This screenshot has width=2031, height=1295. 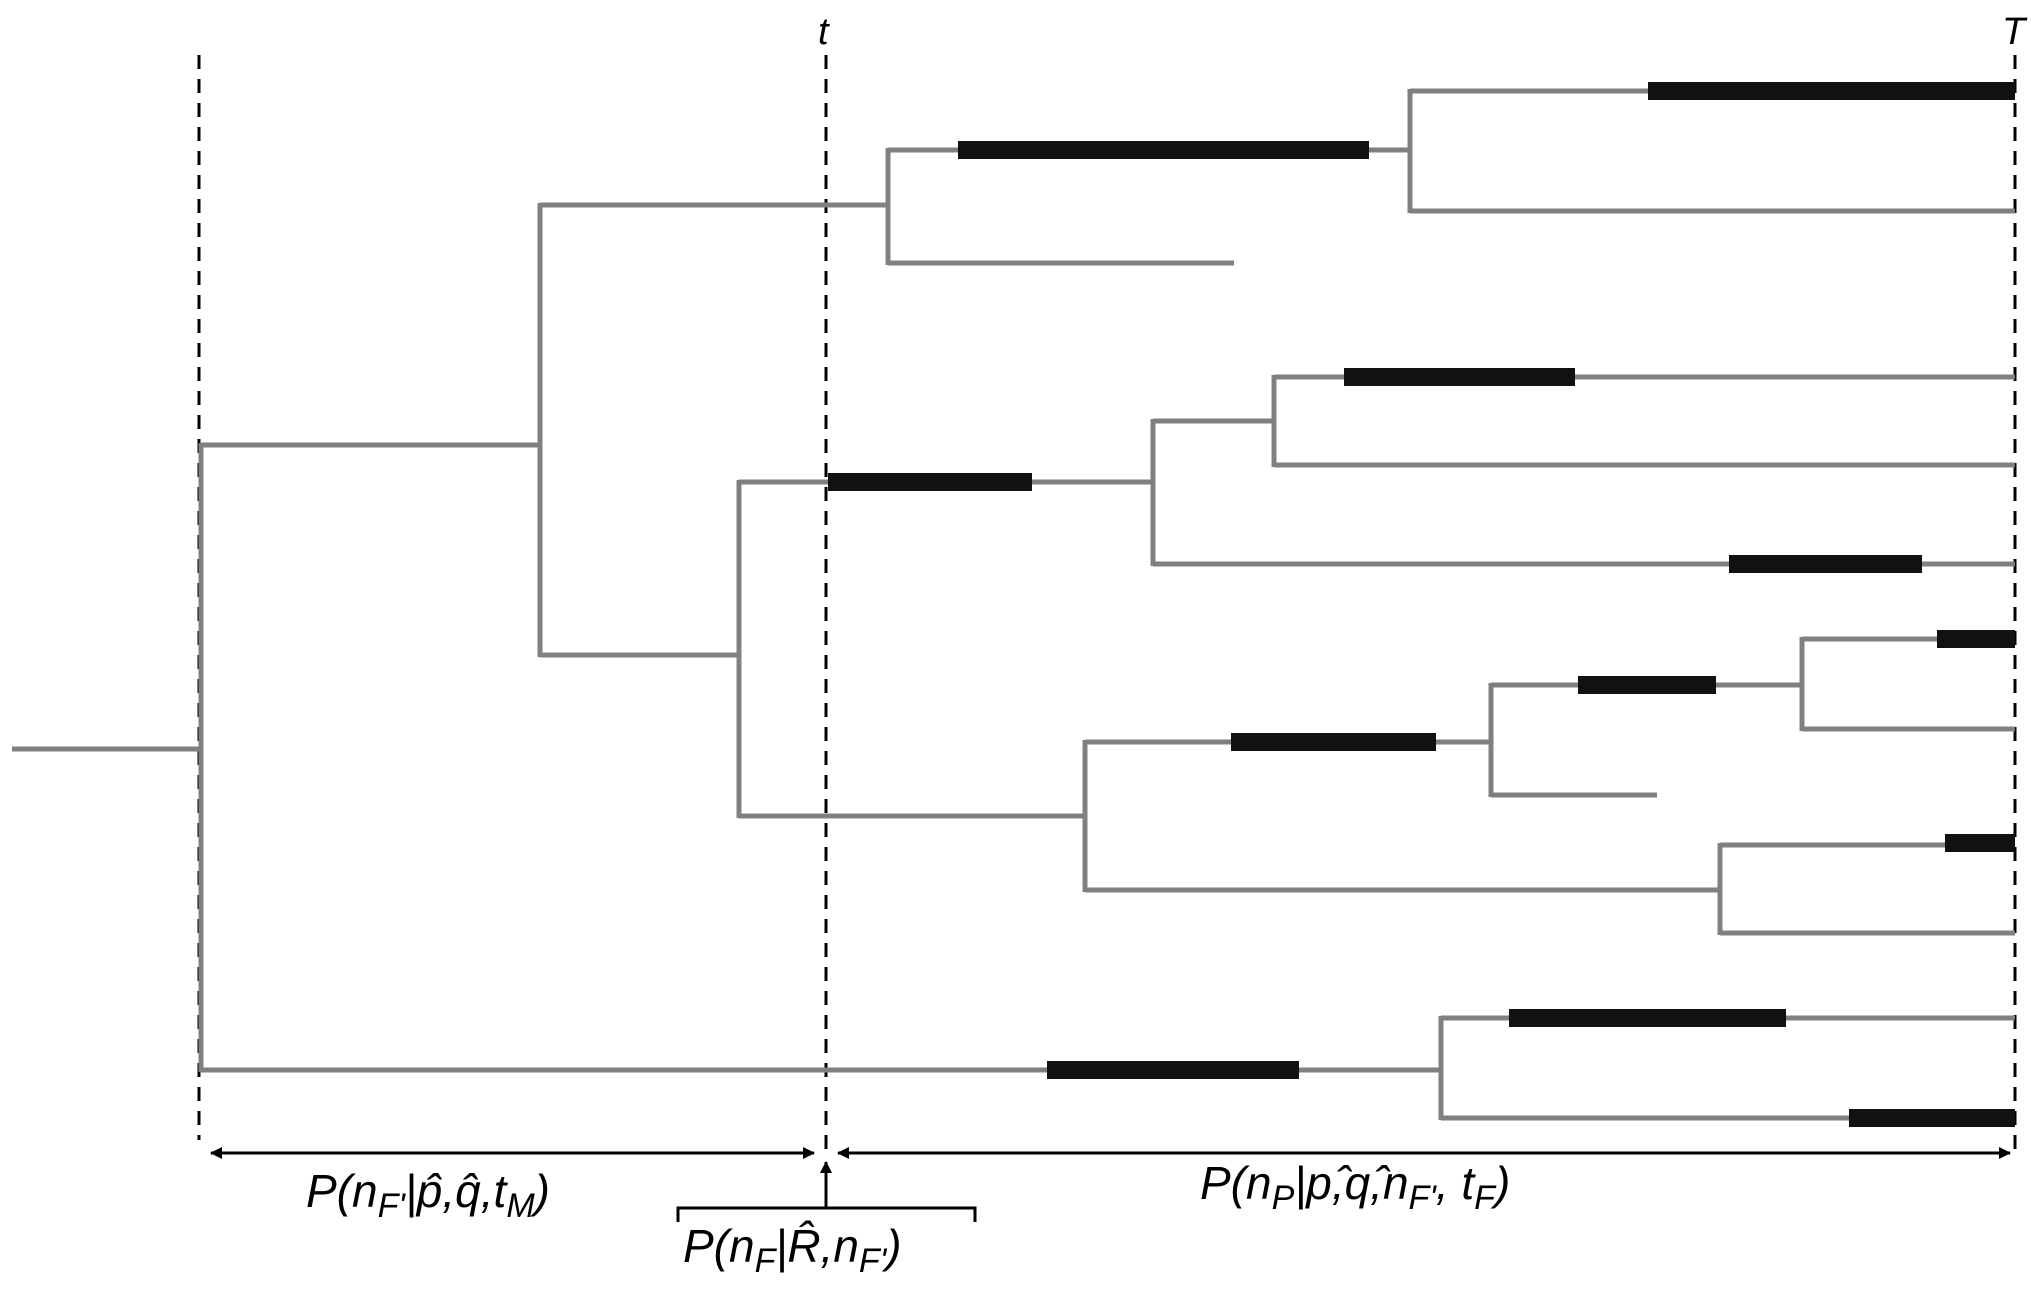 What do you see at coordinates (824, 32) in the screenshot?
I see `present-time-label: t` at bounding box center [824, 32].